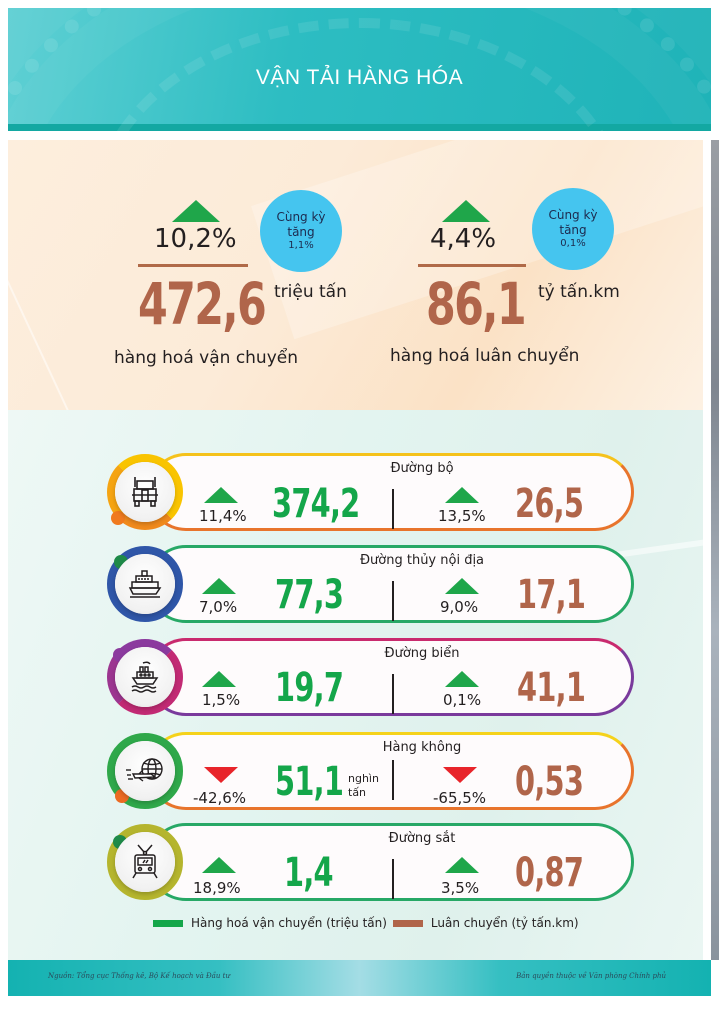 The image size is (720, 1010). Describe the element at coordinates (195, 239) in the screenshot. I see `freight-change-pct: 10,2%` at that location.